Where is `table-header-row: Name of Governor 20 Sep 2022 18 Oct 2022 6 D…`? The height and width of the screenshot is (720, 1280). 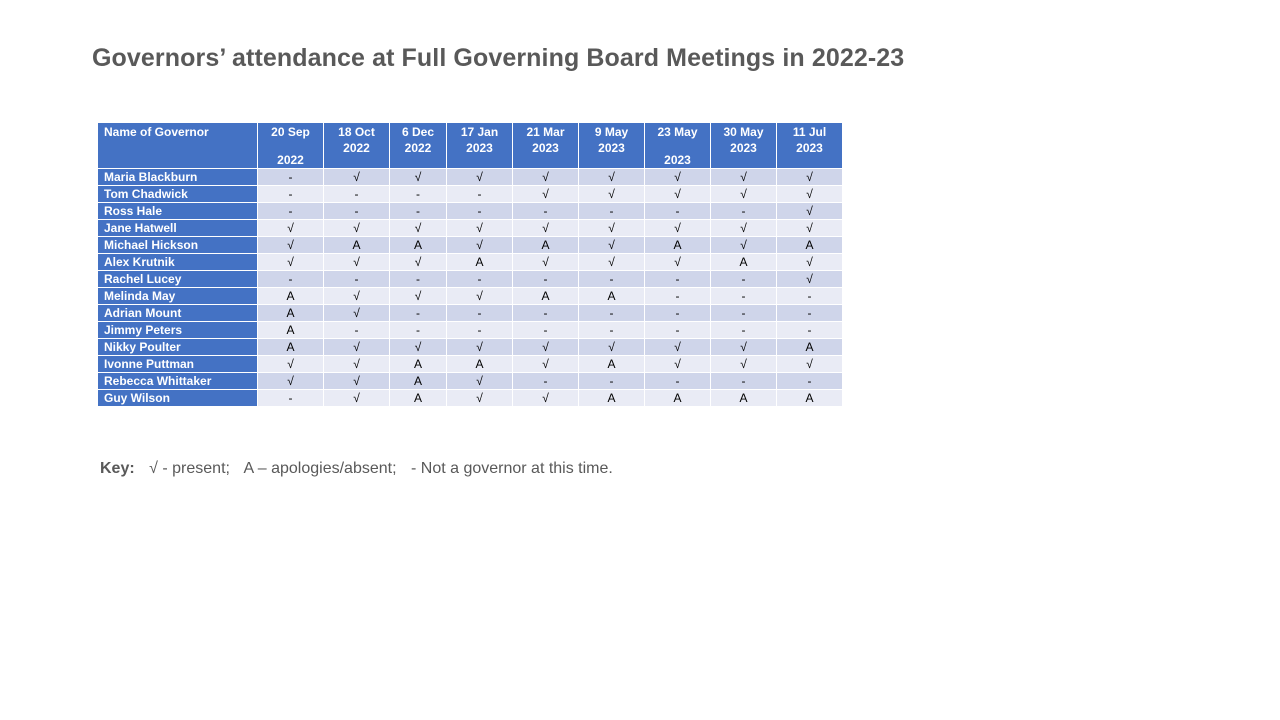 table-header-row: Name of Governor 20 Sep 2022 18 Oct 2022 6 D… is located at coordinates (470, 145).